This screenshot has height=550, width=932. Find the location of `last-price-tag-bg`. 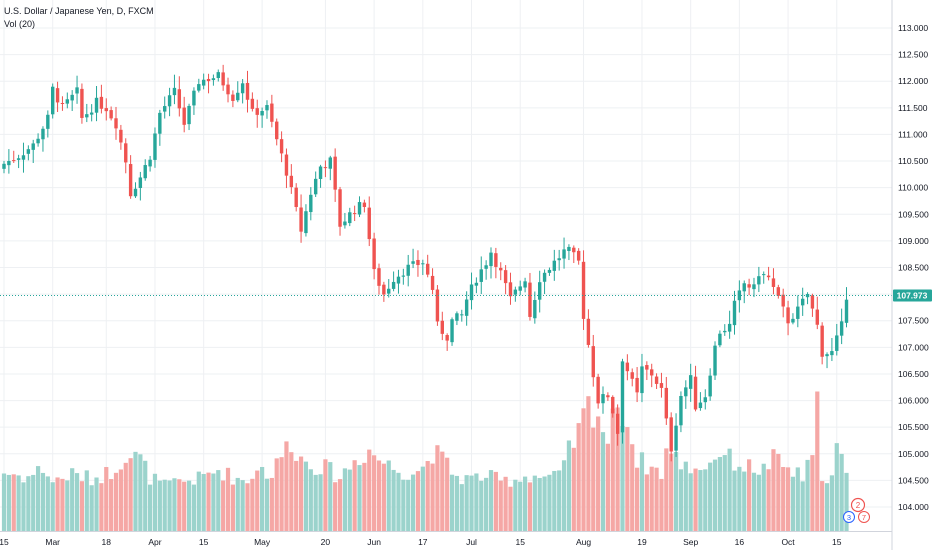

last-price-tag-bg is located at coordinates (912, 295).